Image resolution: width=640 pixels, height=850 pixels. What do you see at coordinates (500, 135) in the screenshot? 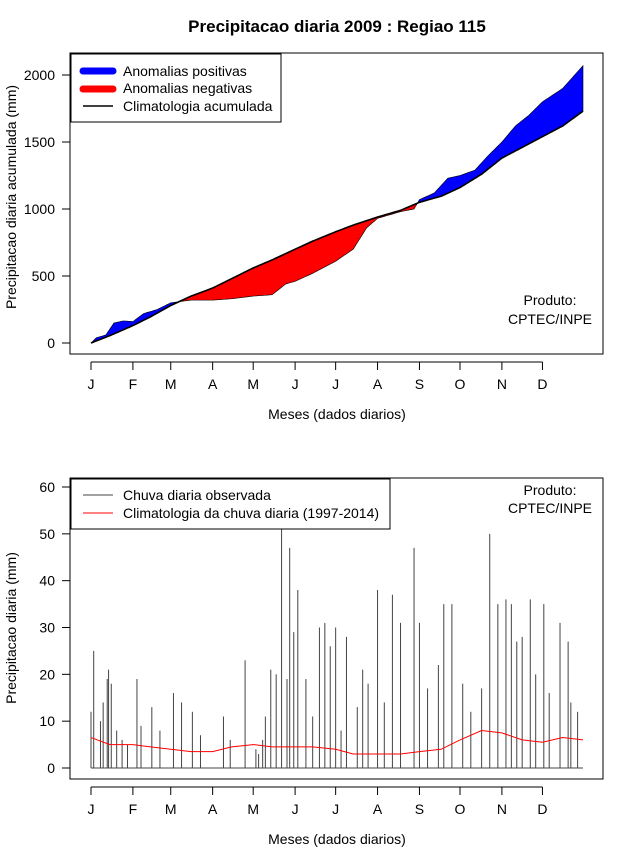
I see `positive-anomaly-area` at bounding box center [500, 135].